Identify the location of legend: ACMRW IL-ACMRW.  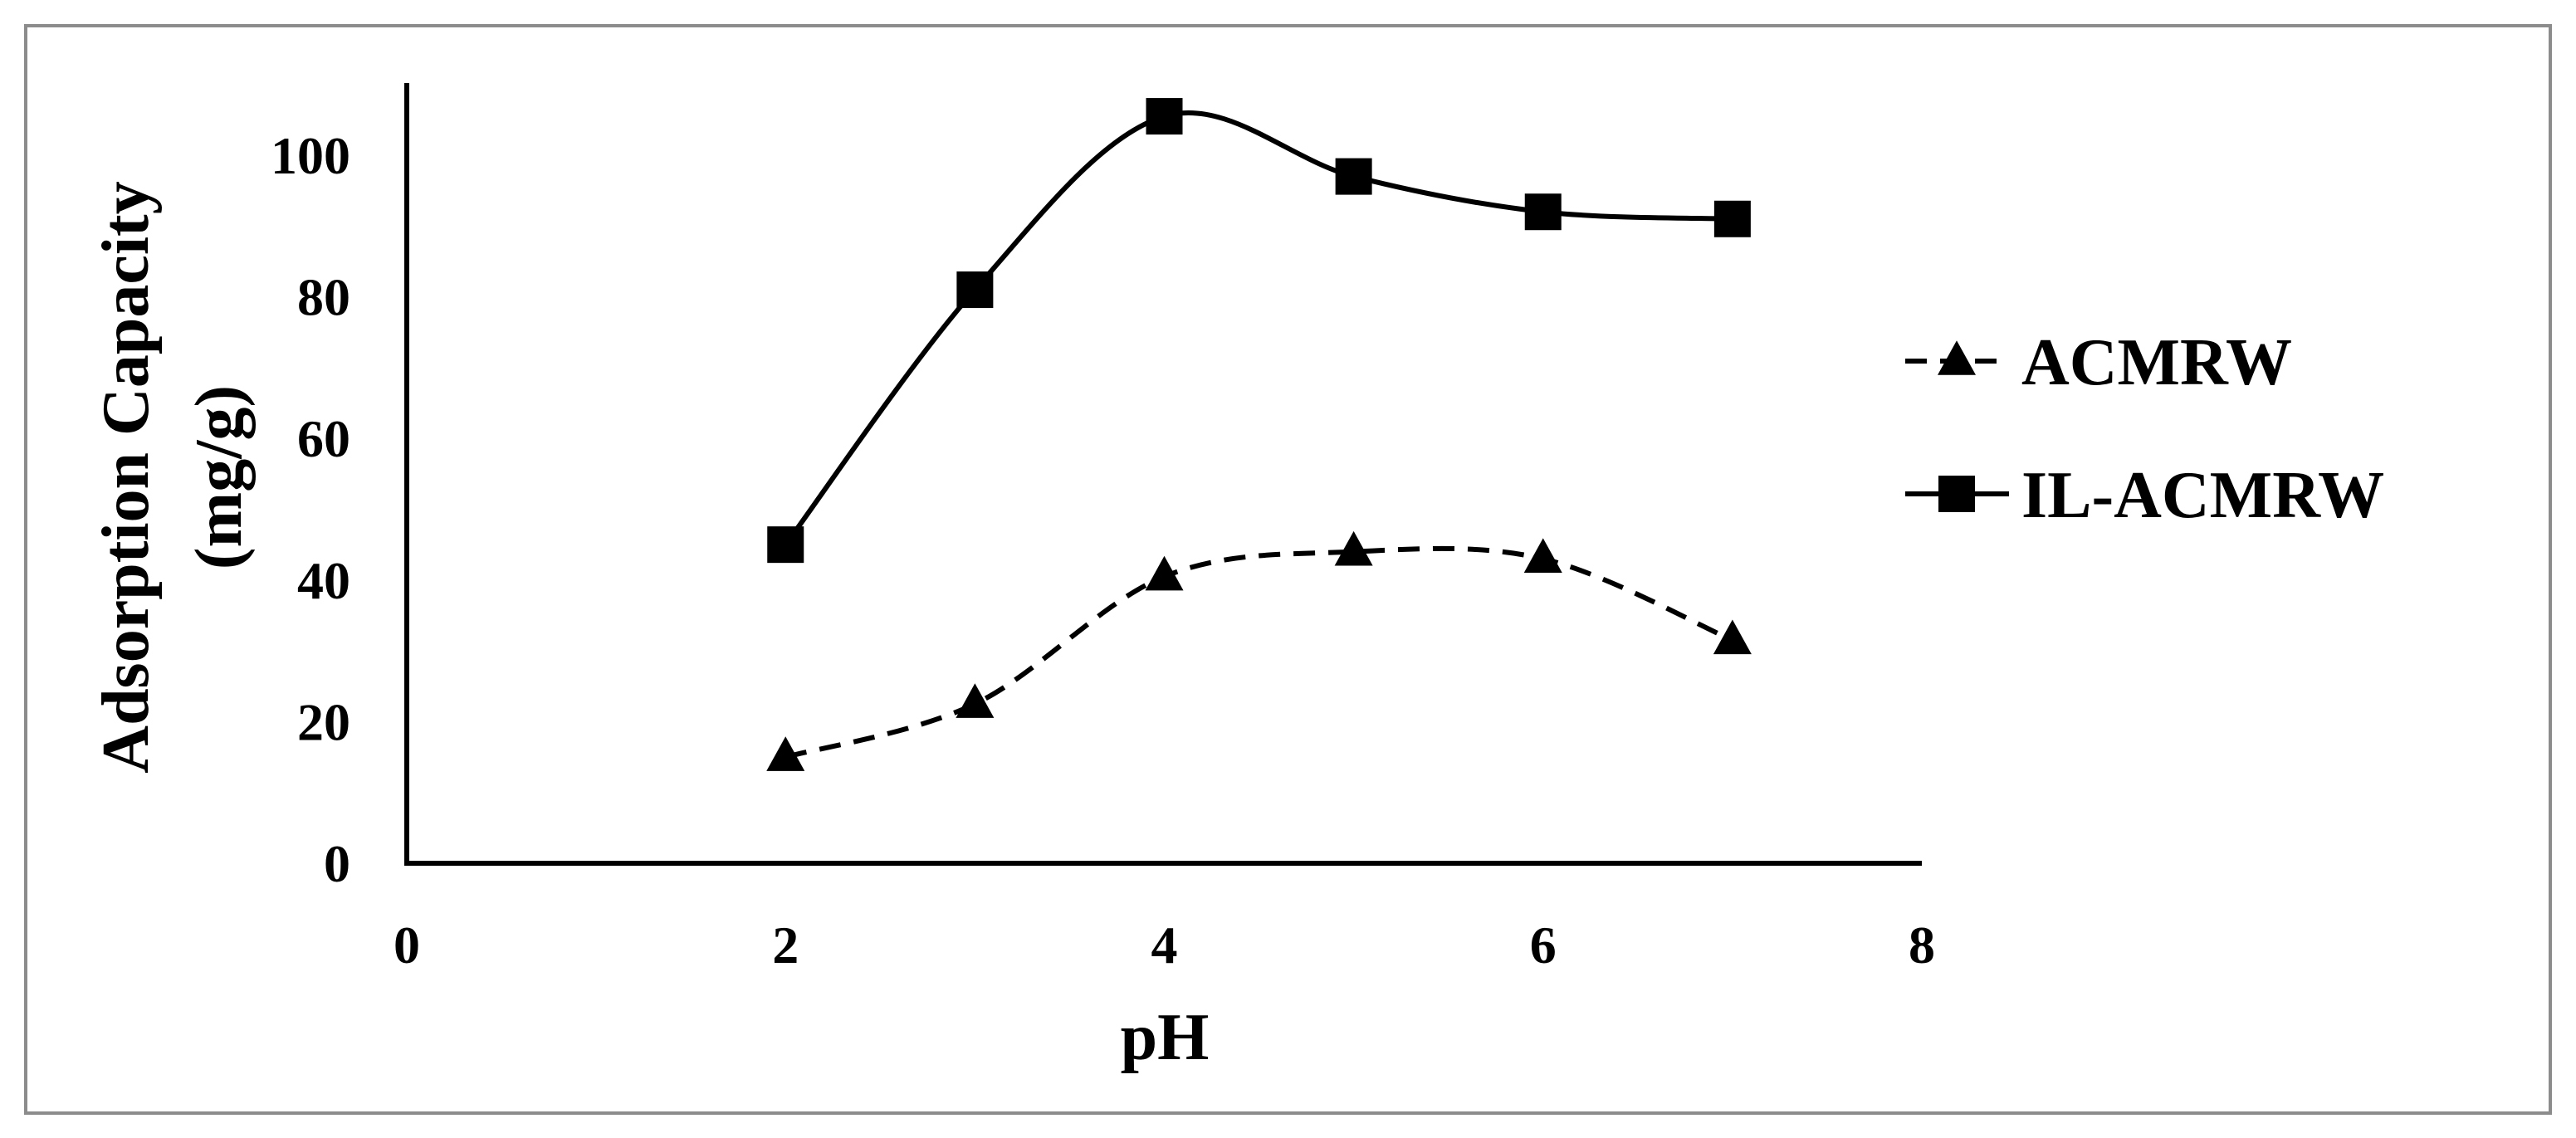
(2144, 429).